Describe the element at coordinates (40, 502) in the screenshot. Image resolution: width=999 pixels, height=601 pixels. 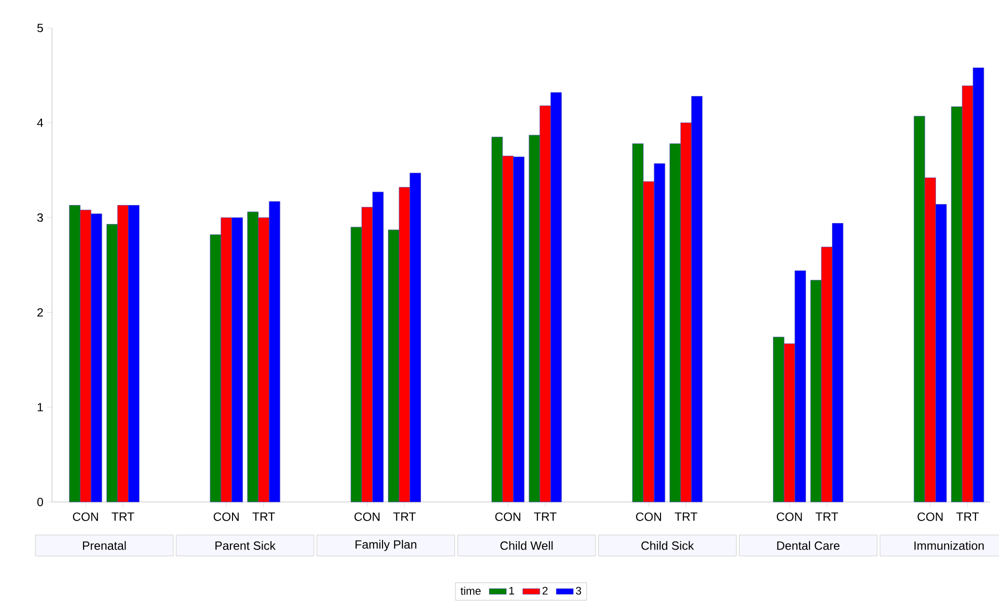
I see `y-tick-label: 0` at that location.